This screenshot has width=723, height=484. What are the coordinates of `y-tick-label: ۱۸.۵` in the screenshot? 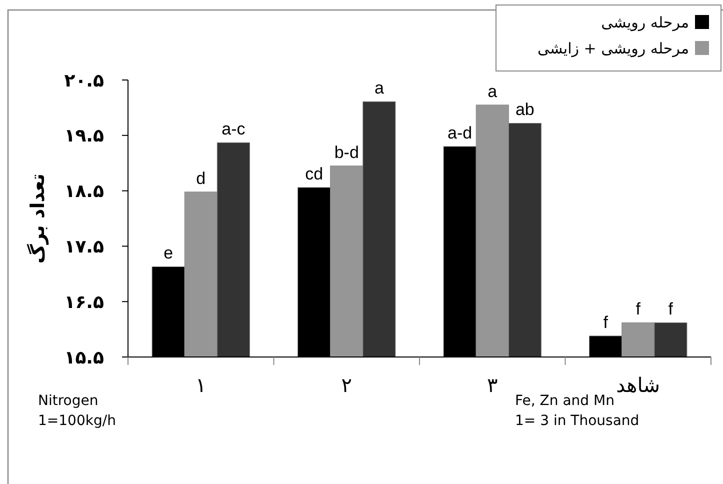 It's located at (84, 191).